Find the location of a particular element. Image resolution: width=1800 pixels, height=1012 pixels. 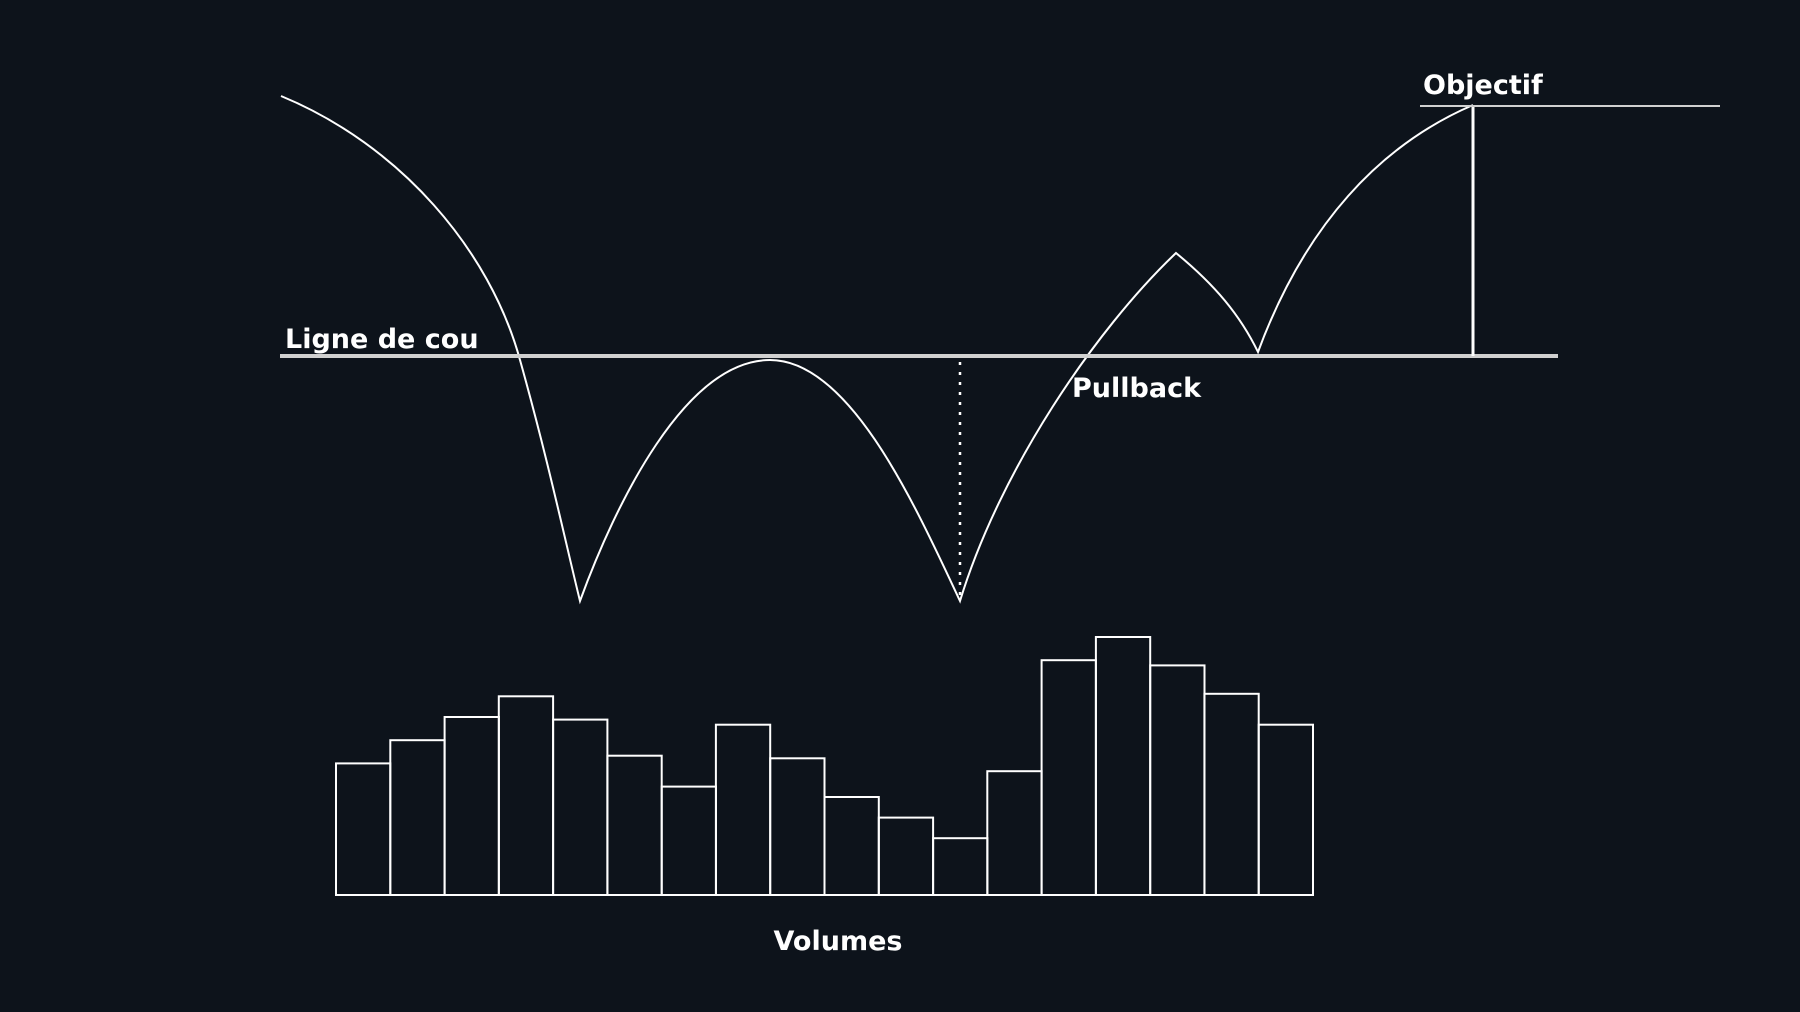

objective-label: Objectif is located at coordinates (1483, 85).